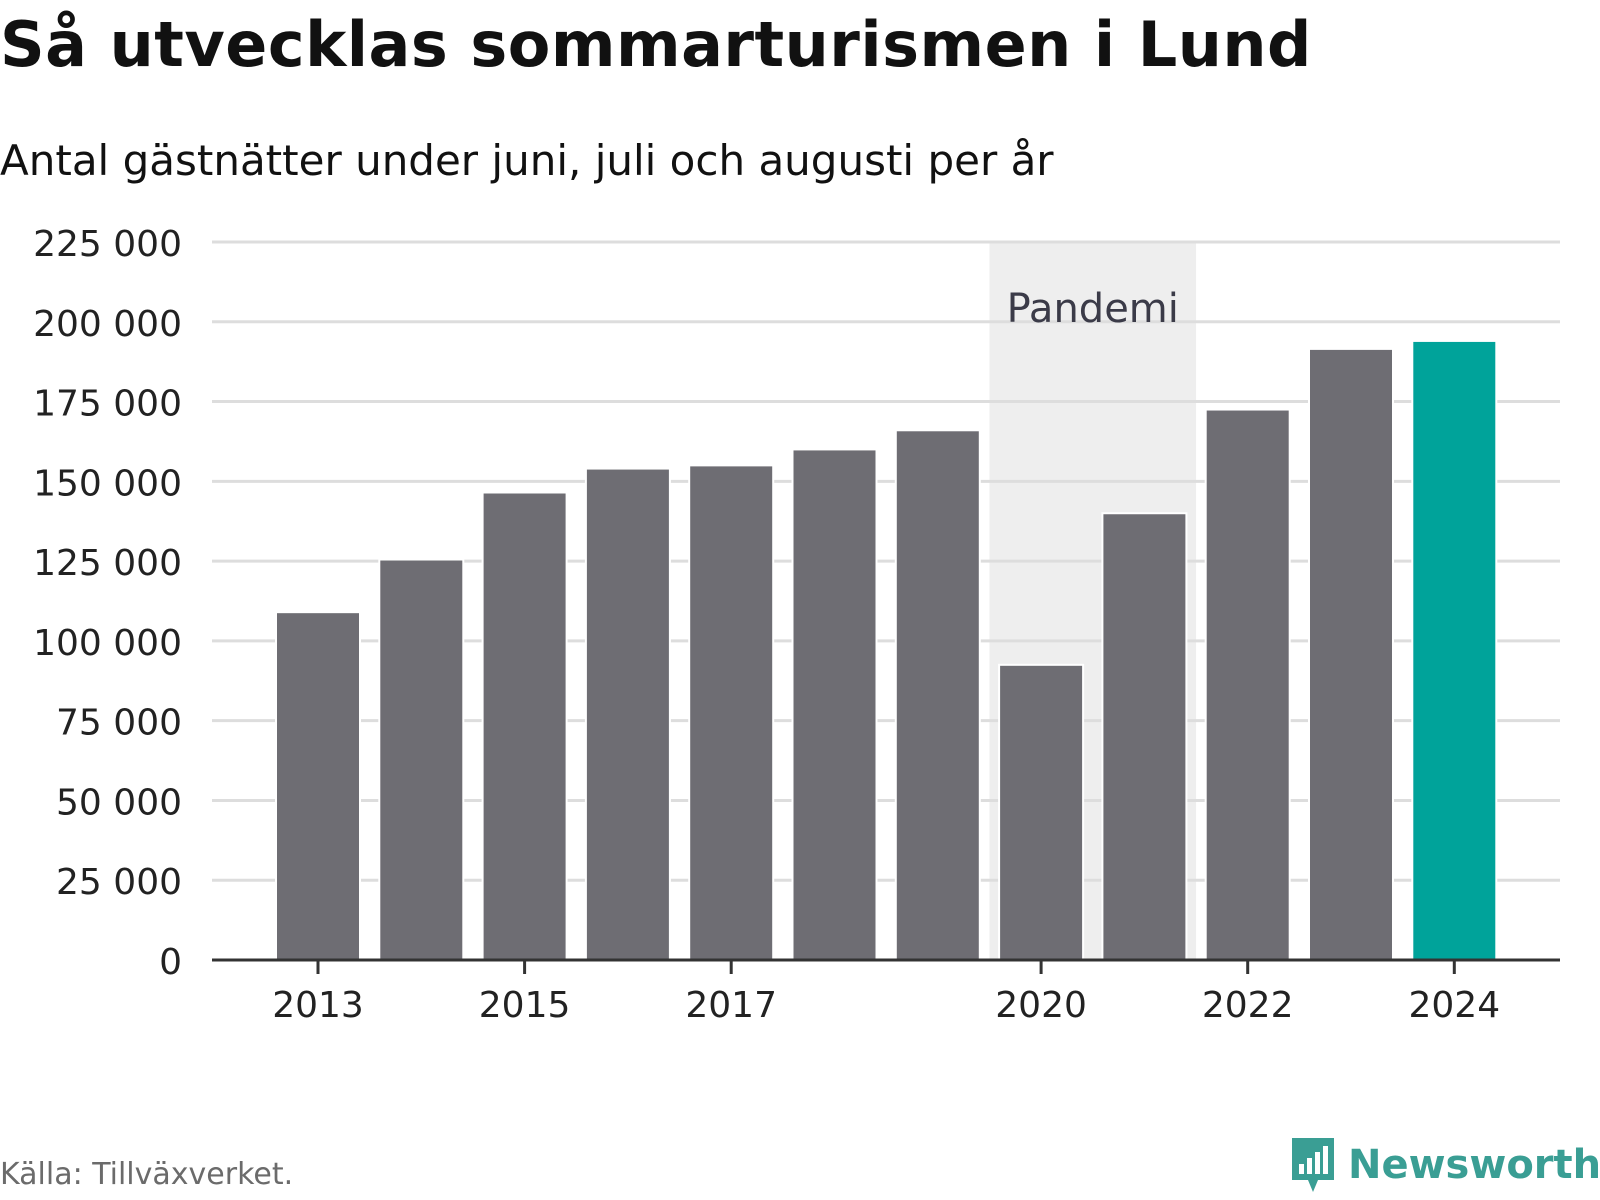  Describe the element at coordinates (107, 324) in the screenshot. I see `y-tick-label: 200 000` at that location.